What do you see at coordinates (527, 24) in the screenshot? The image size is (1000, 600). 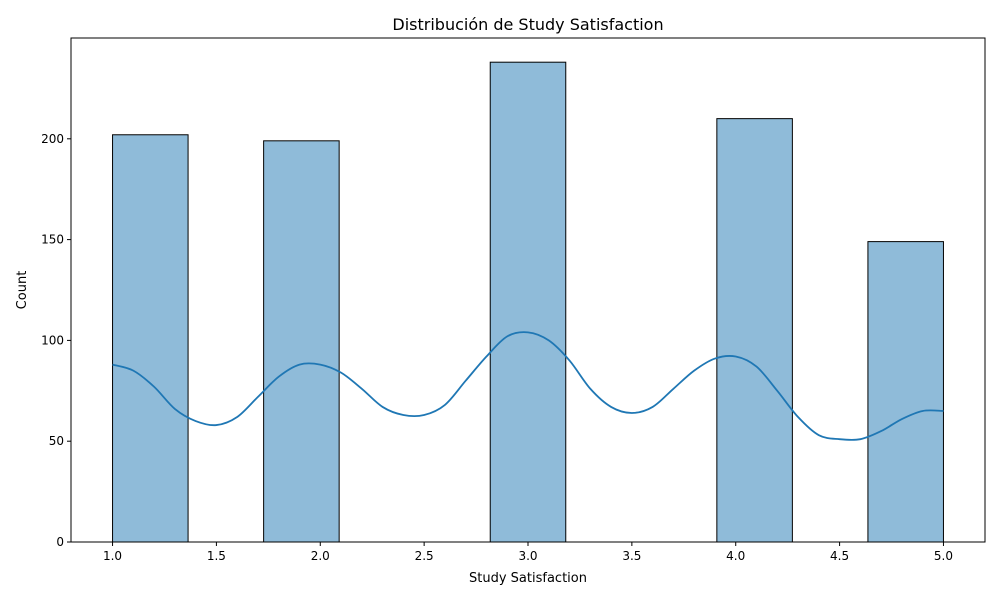 I see `chart-title: Distribución de Study Satisfaction` at bounding box center [527, 24].